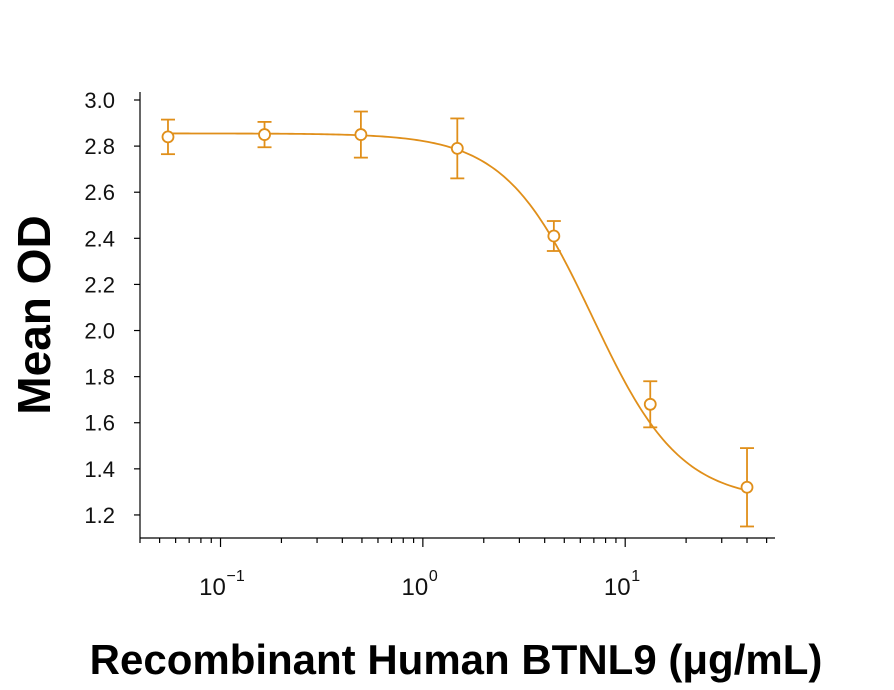  I want to click on y-tick-label: 2.6, so click(99, 192).